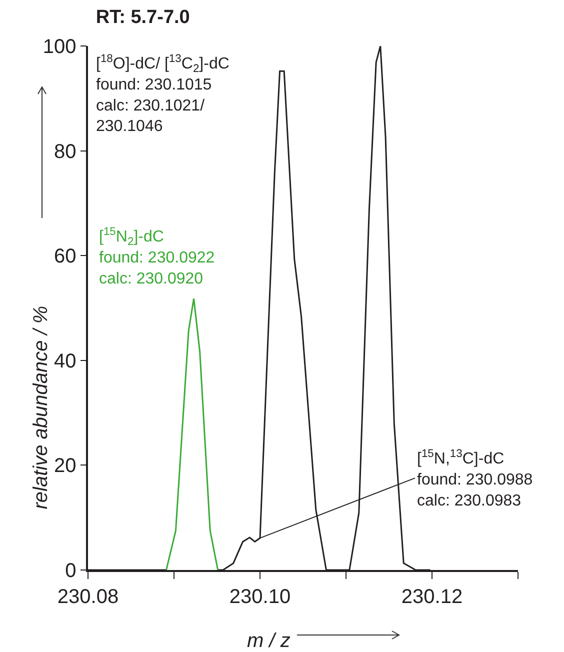  Describe the element at coordinates (65, 257) in the screenshot. I see `y-tick-label: 60` at that location.